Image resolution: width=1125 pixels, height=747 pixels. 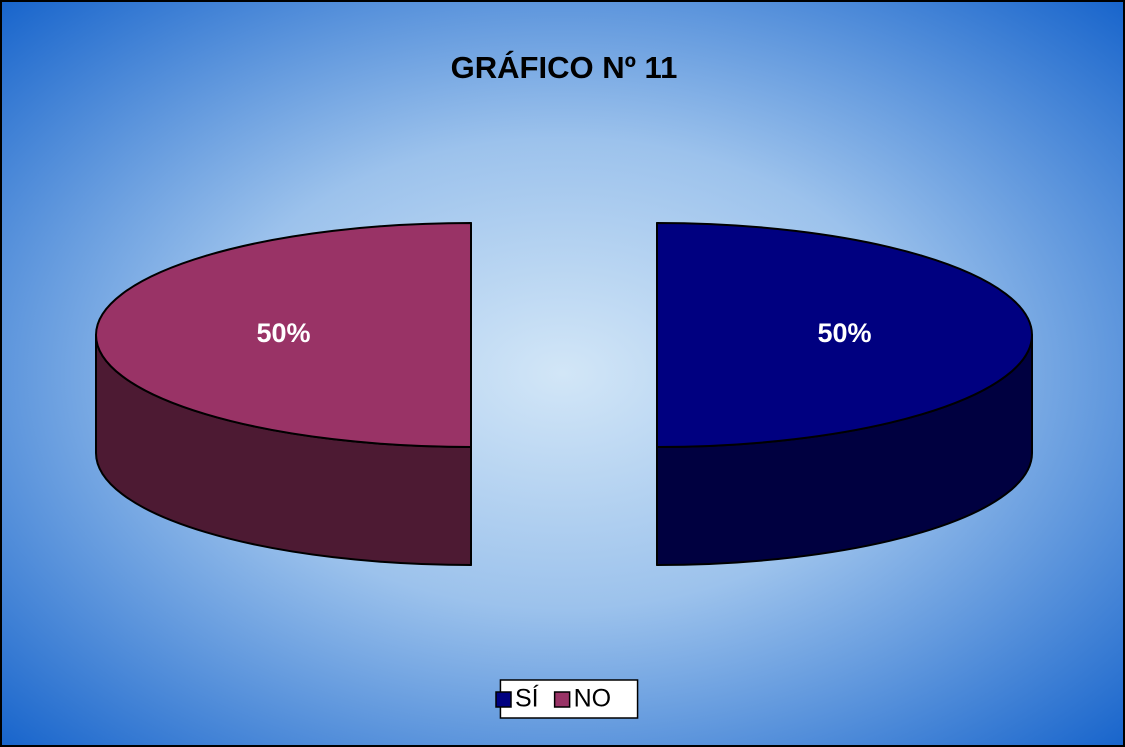 I want to click on legend: SÍ NO, so click(x=567, y=699).